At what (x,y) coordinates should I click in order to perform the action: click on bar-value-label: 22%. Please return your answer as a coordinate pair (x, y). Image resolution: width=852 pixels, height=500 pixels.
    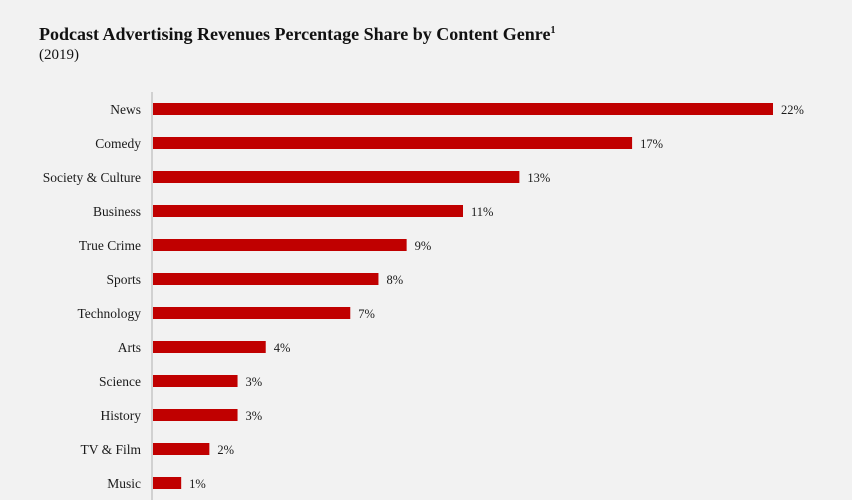
    Looking at the image, I should click on (792, 110).